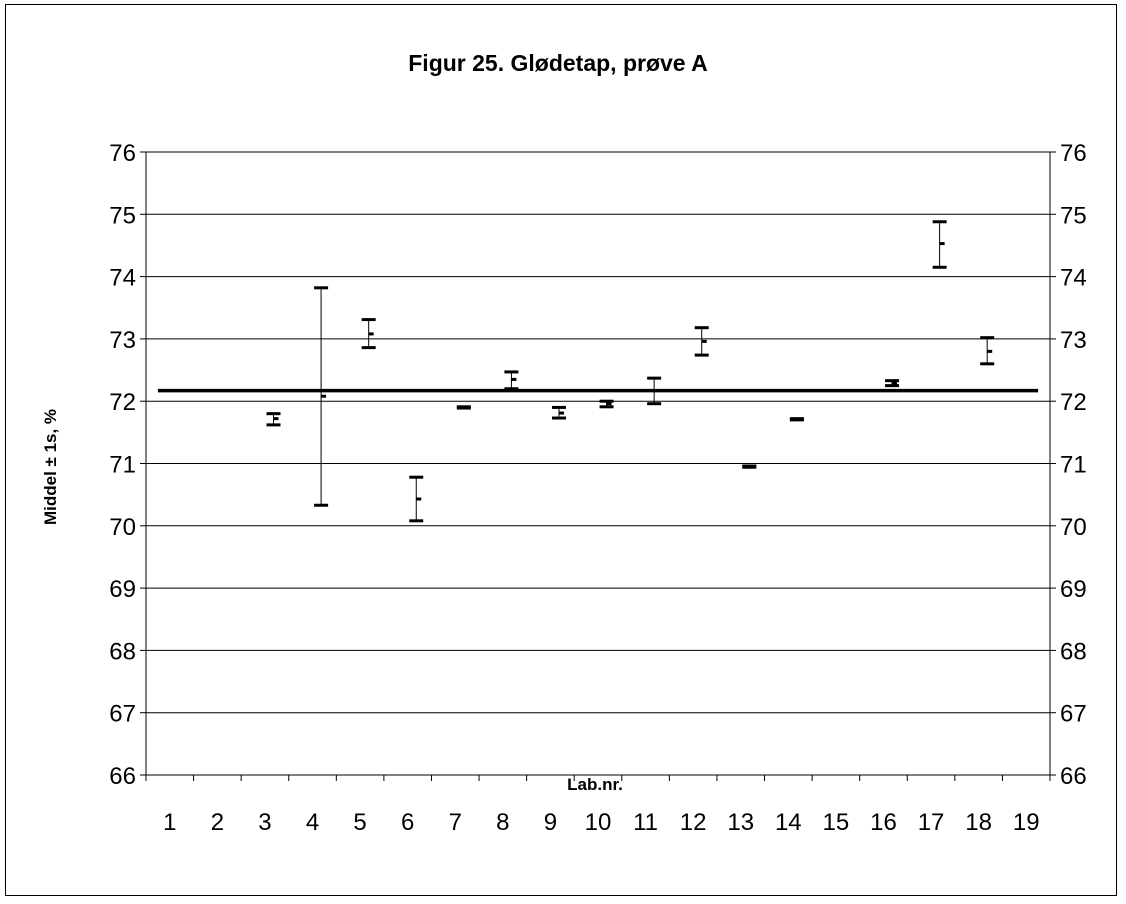  Describe the element at coordinates (1026, 822) in the screenshot. I see `x-tick-label-19: 19` at that location.